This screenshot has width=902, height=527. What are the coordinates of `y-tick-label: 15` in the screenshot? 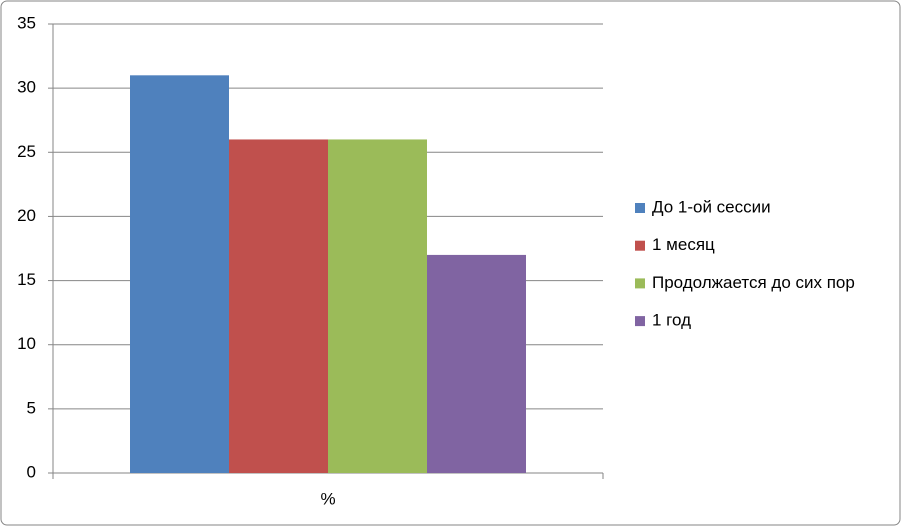 It's located at (26, 279).